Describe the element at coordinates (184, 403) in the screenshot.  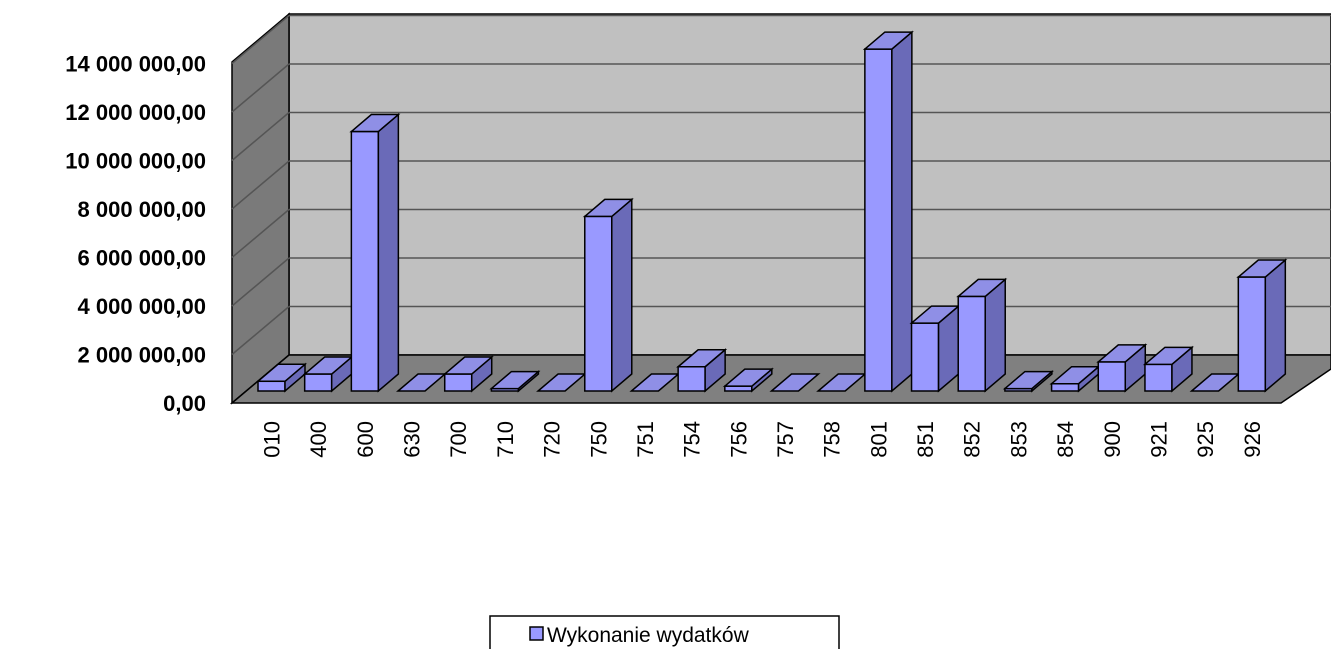
I see `y-tick-label: 0,00` at that location.